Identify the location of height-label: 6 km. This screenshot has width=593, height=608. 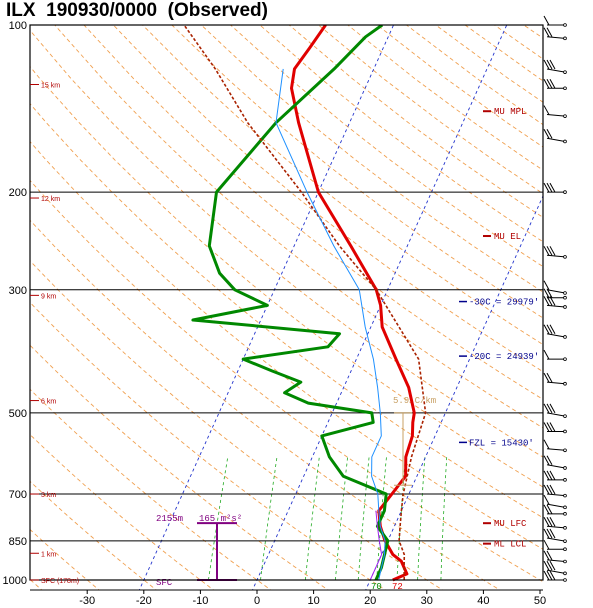
(48, 402).